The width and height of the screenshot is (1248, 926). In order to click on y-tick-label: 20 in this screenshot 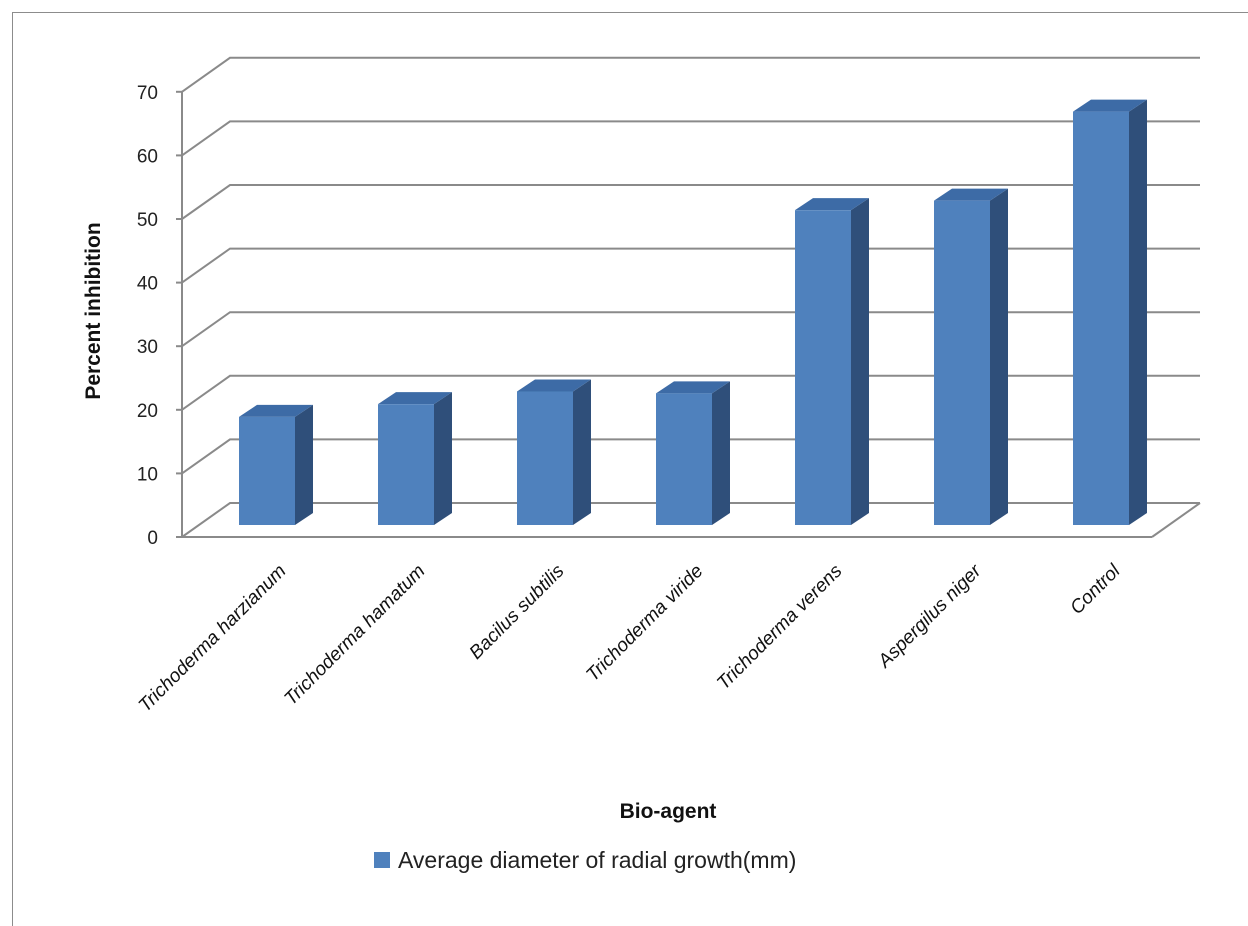, I will do `click(147, 411)`.